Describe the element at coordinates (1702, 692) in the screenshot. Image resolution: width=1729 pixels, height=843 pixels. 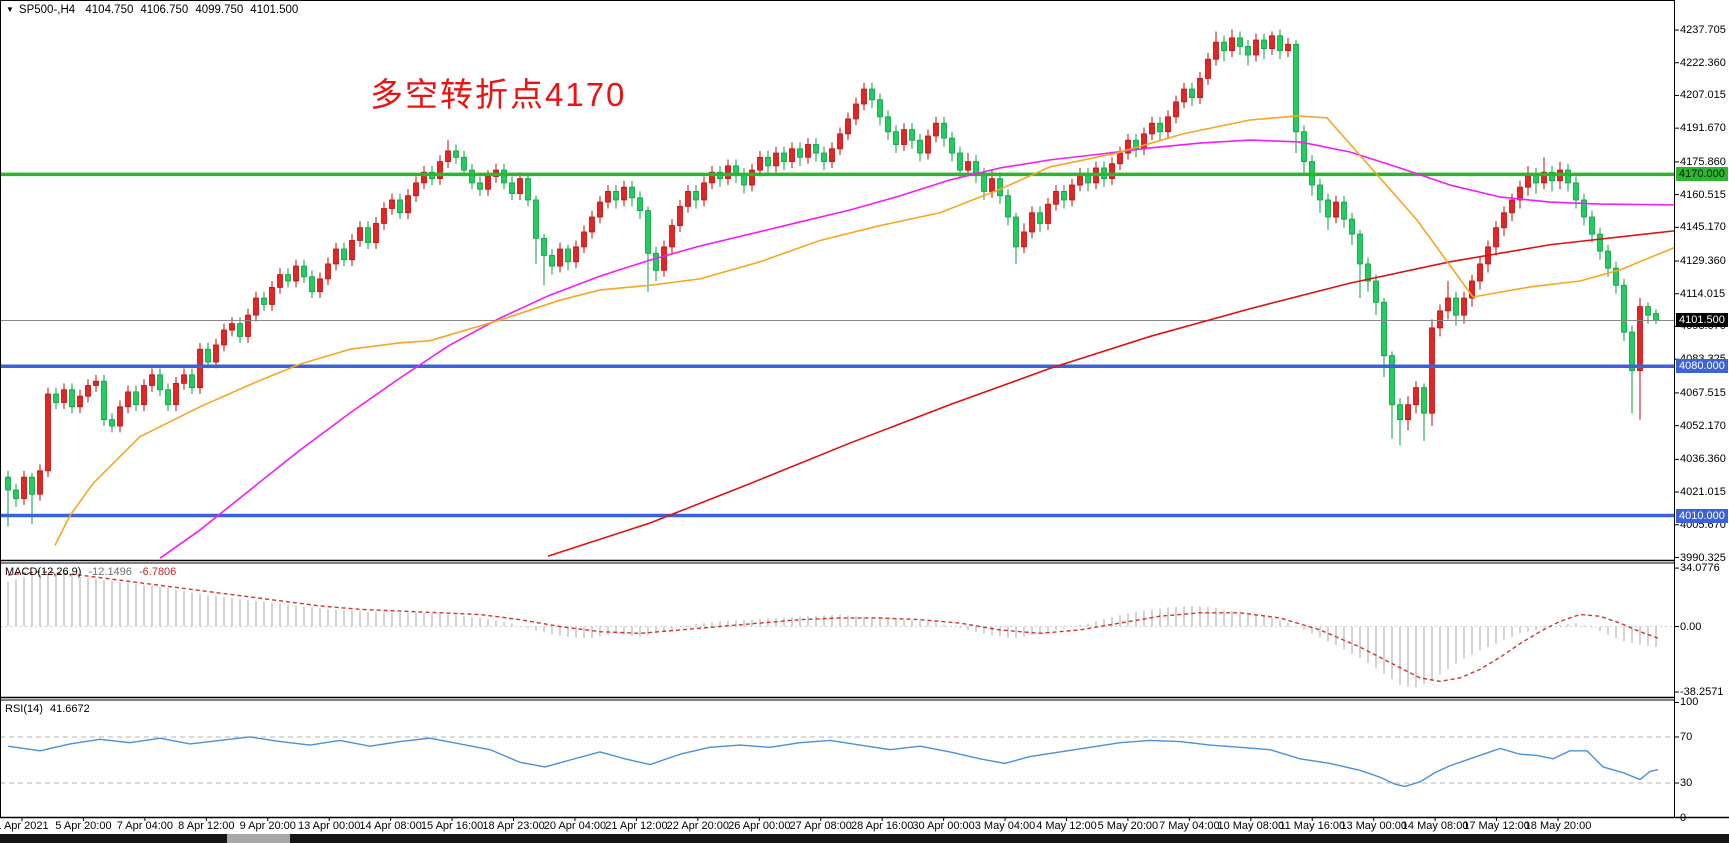
I see `macd-tick: -38.2571` at that location.